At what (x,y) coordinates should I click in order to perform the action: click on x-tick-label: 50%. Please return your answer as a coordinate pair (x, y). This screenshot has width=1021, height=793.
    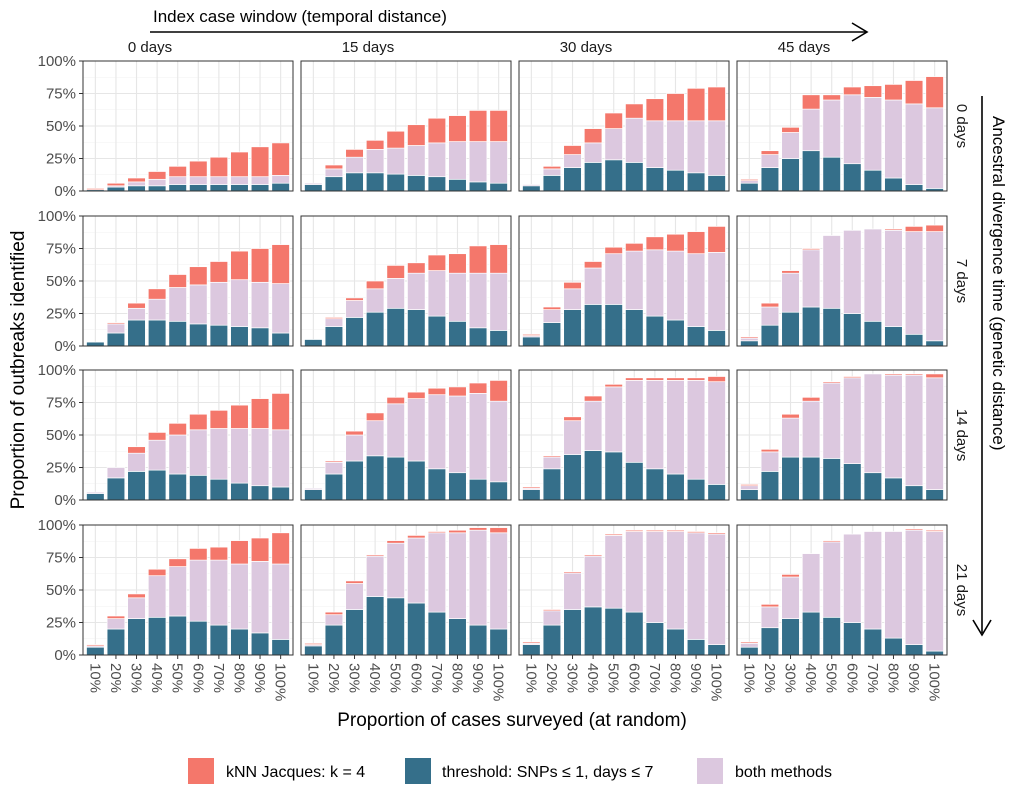
    Looking at the image, I should click on (395, 678).